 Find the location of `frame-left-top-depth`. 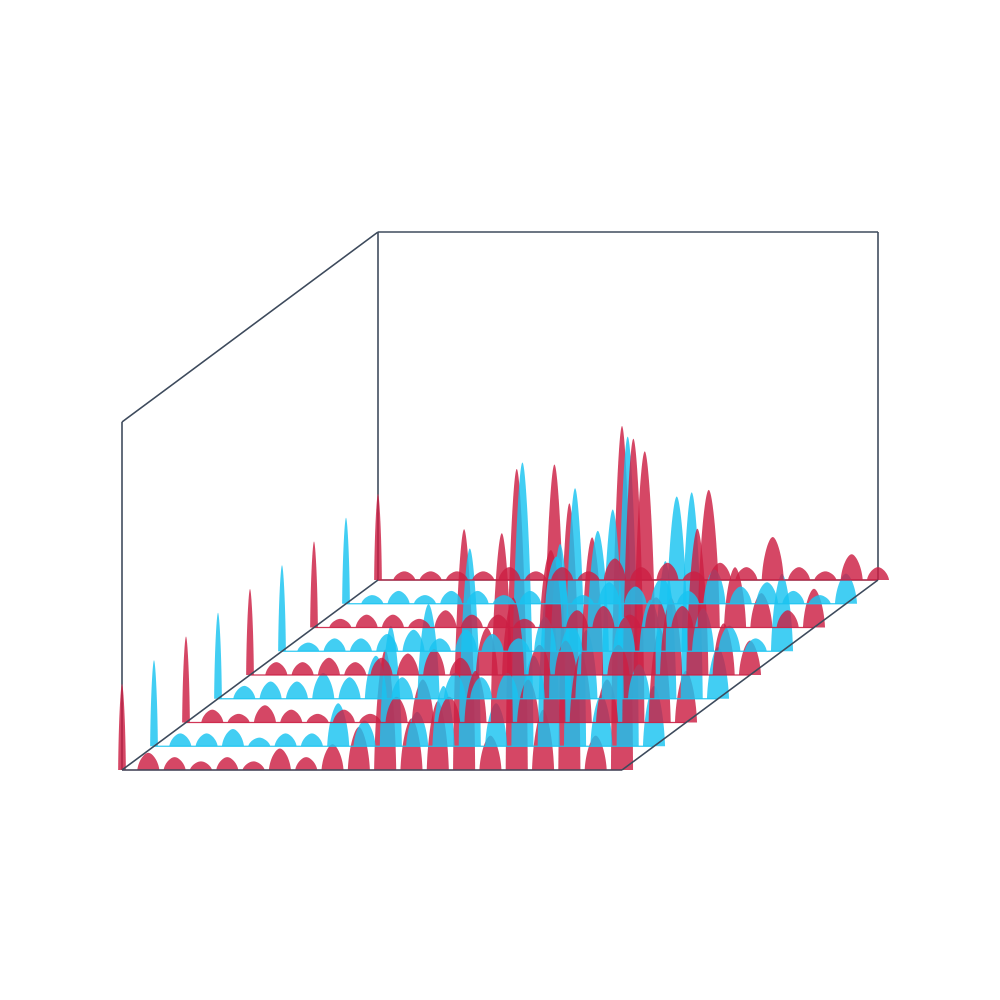

frame-left-top-depth is located at coordinates (250, 327).